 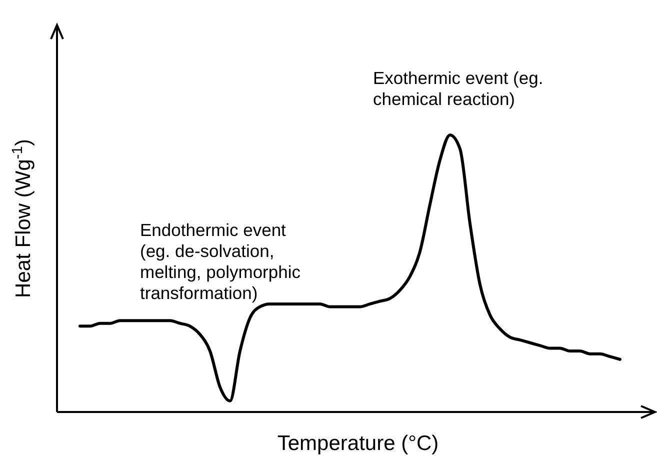 What do you see at coordinates (220, 261) in the screenshot?
I see `annotation: Endothermic event (eg. de-solvation, melting, polymorphic transformation)` at bounding box center [220, 261].